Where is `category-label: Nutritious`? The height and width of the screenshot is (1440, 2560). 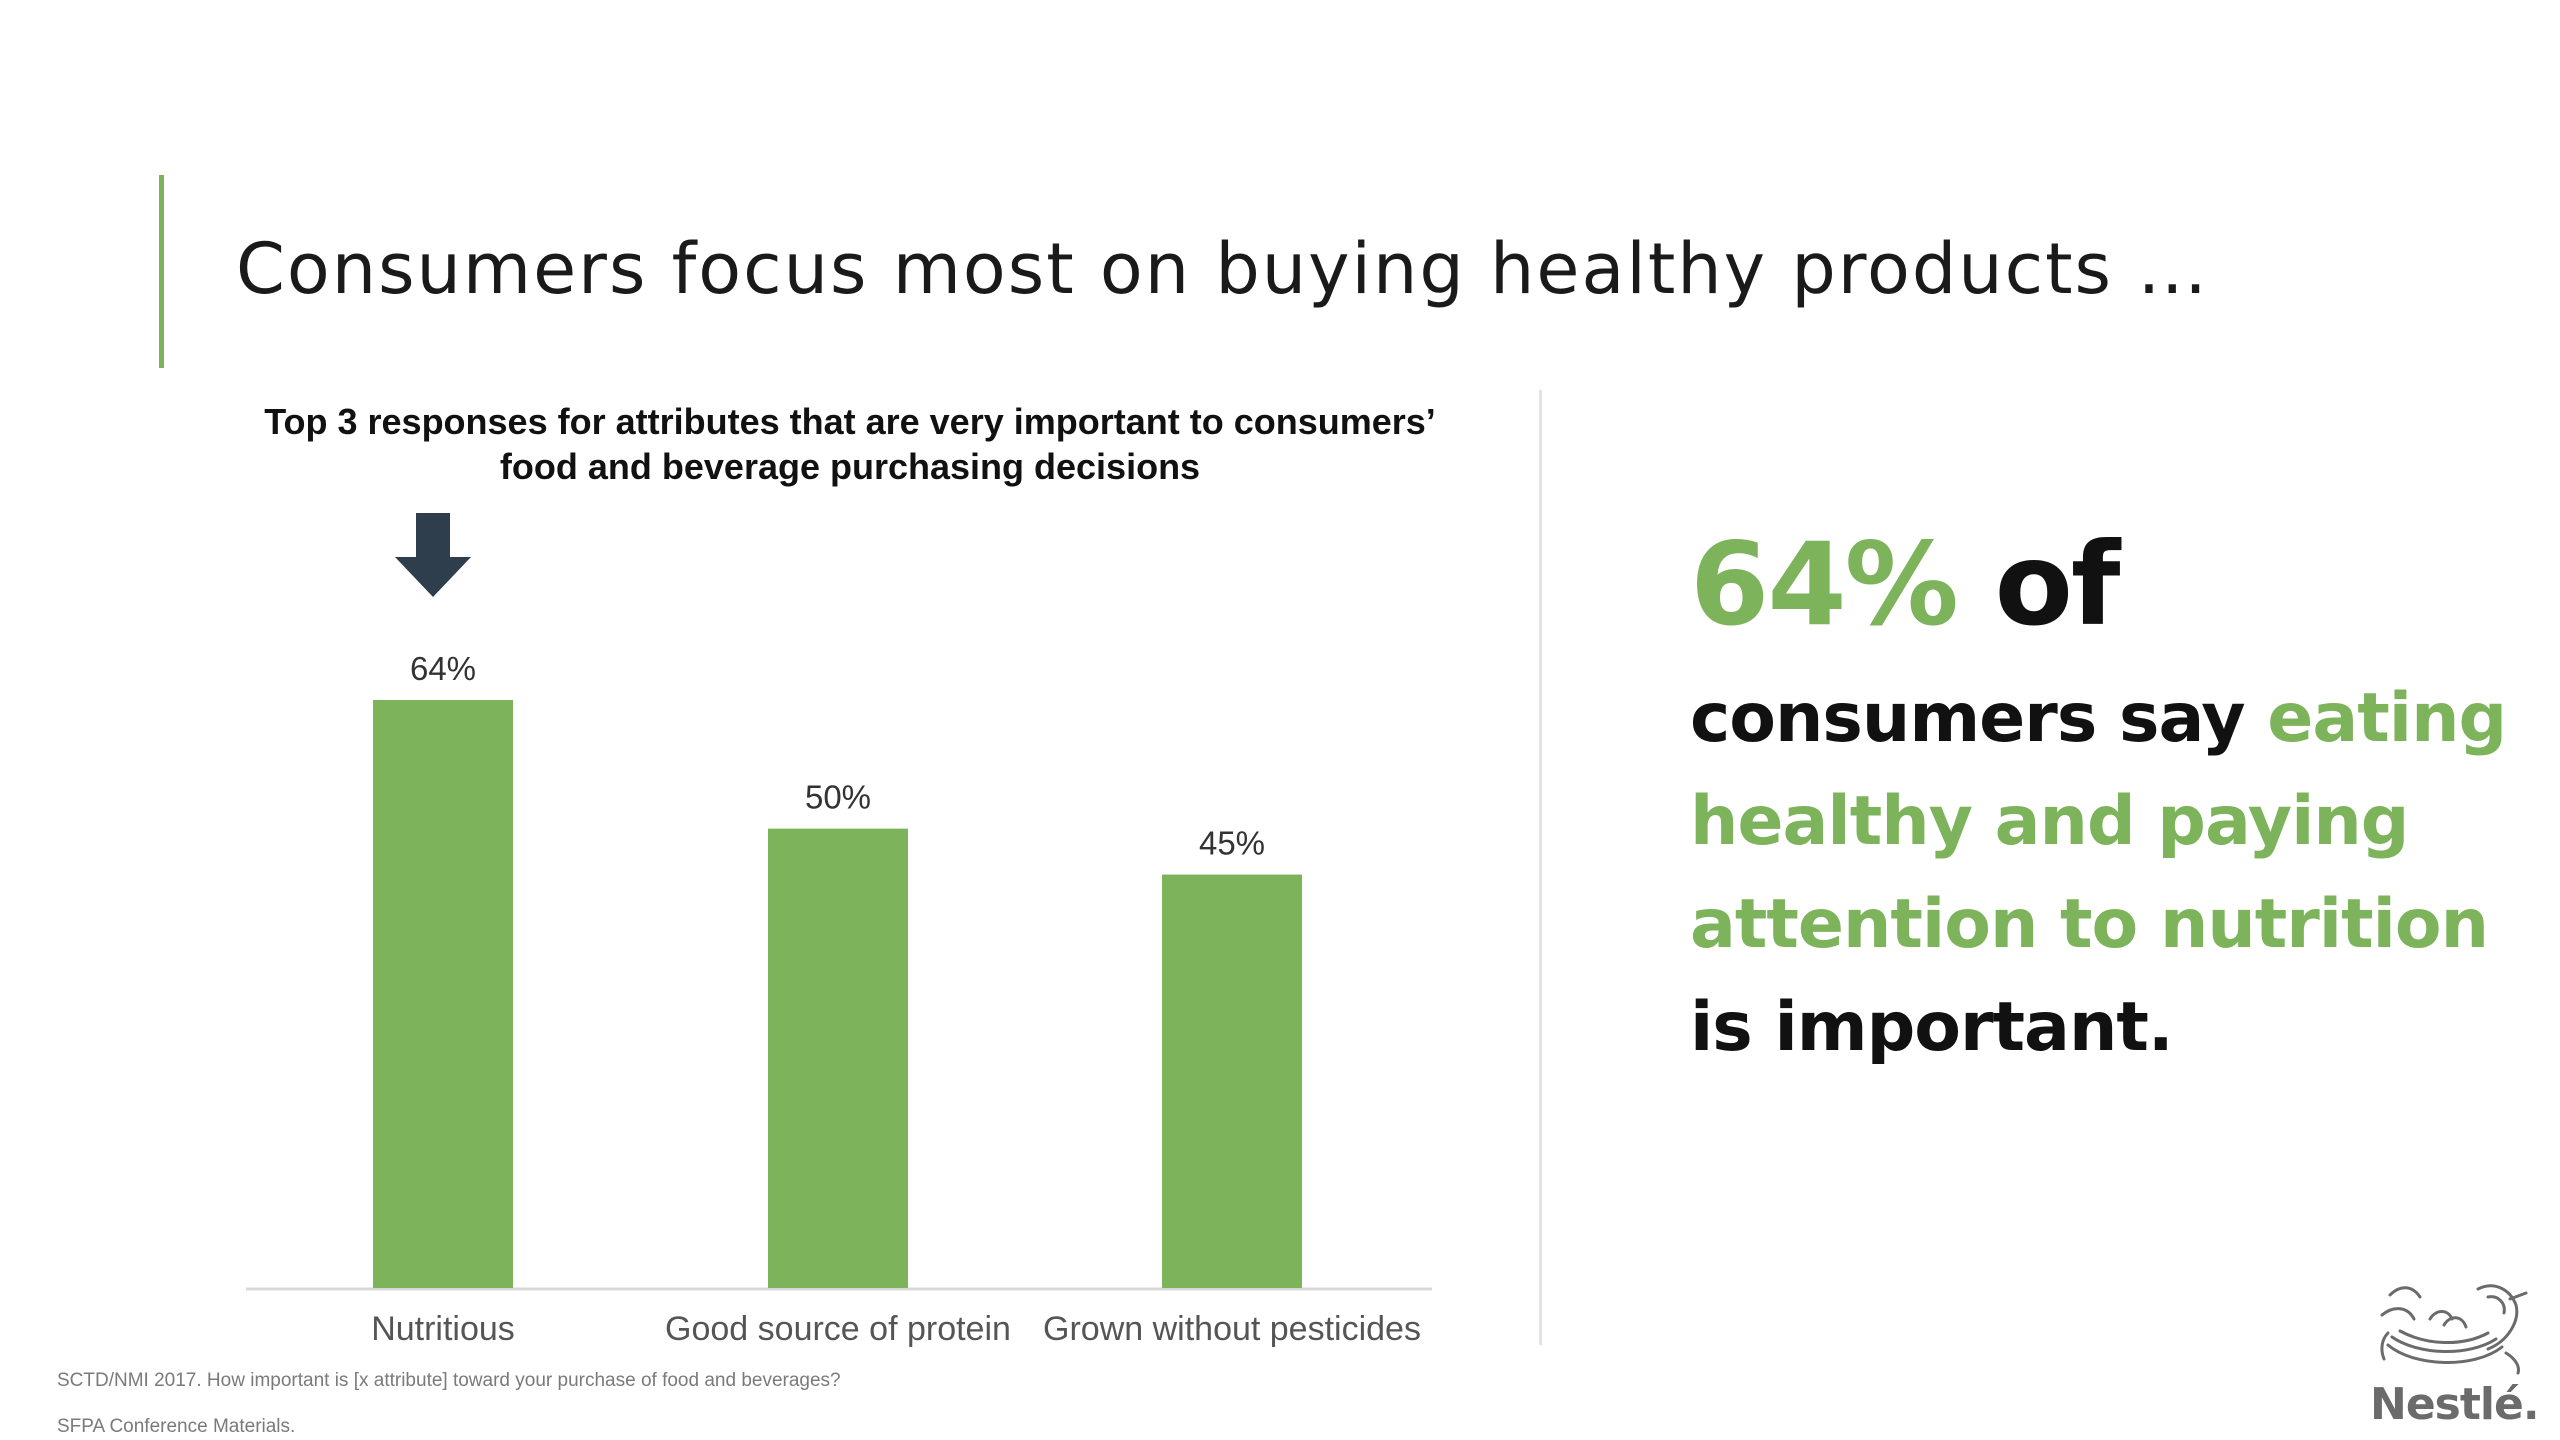 category-label: Nutritious is located at coordinates (443, 1329).